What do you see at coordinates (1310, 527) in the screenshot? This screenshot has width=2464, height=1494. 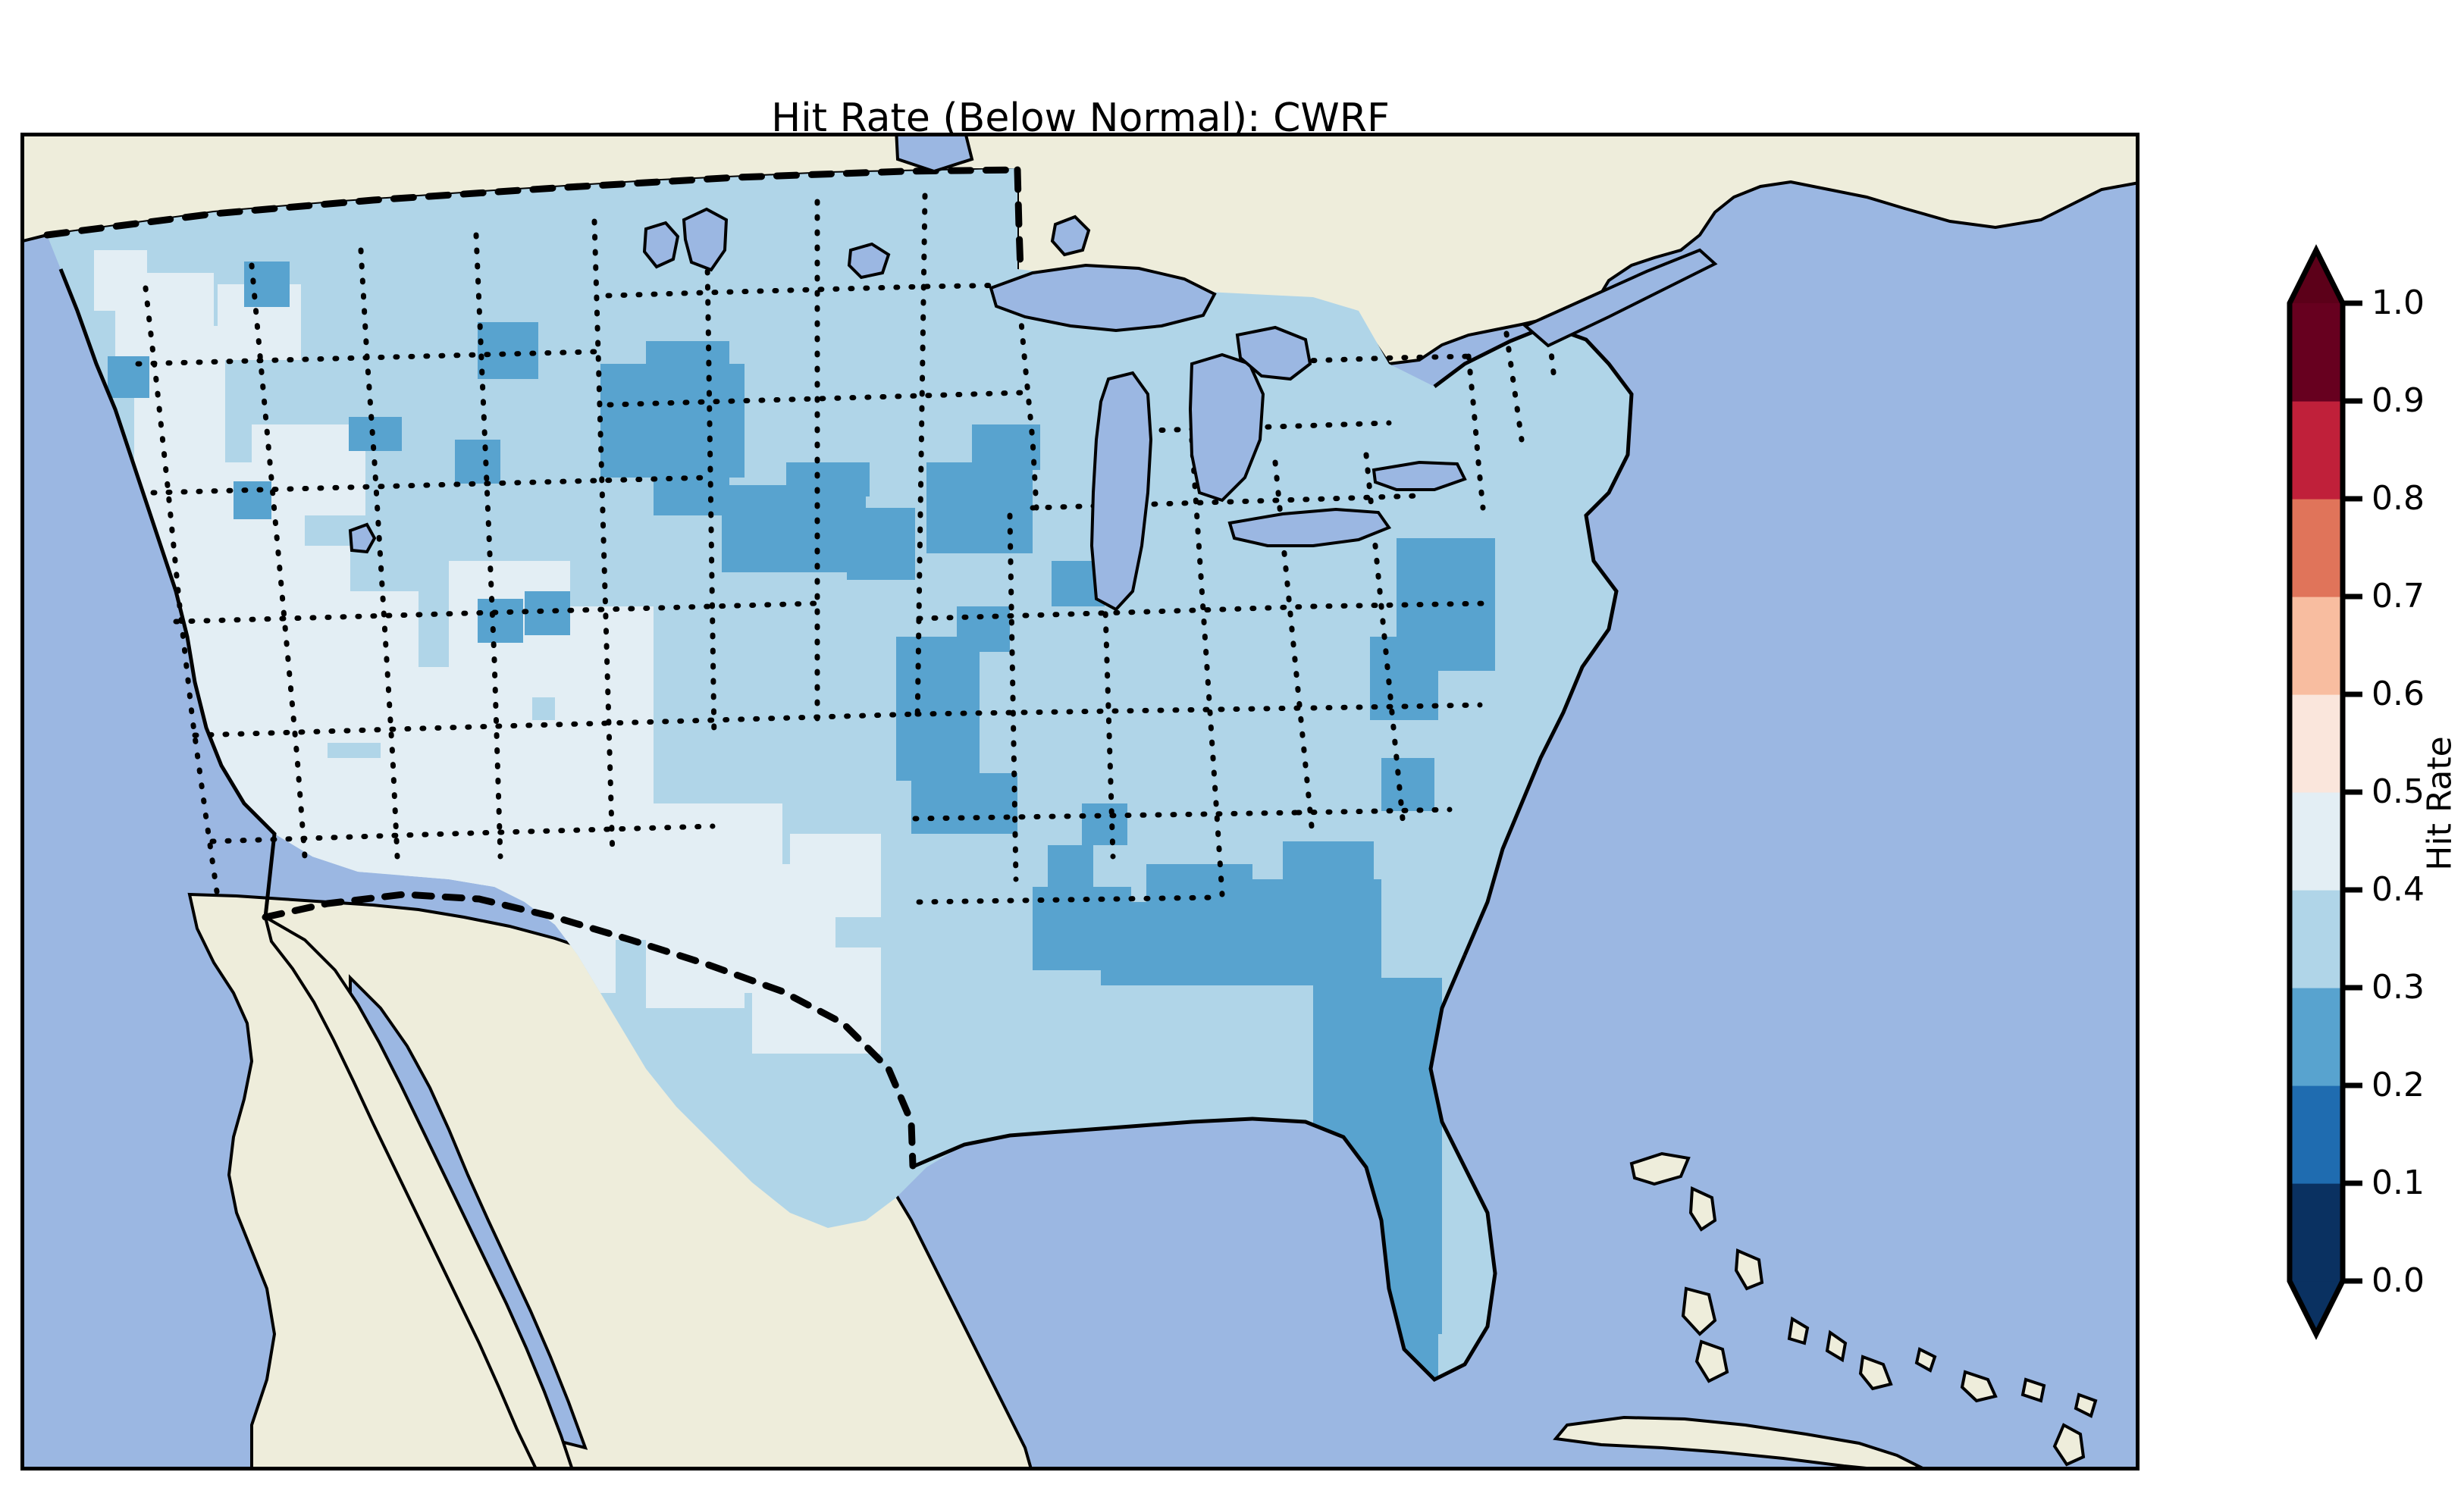 I see `lake-erie` at bounding box center [1310, 527].